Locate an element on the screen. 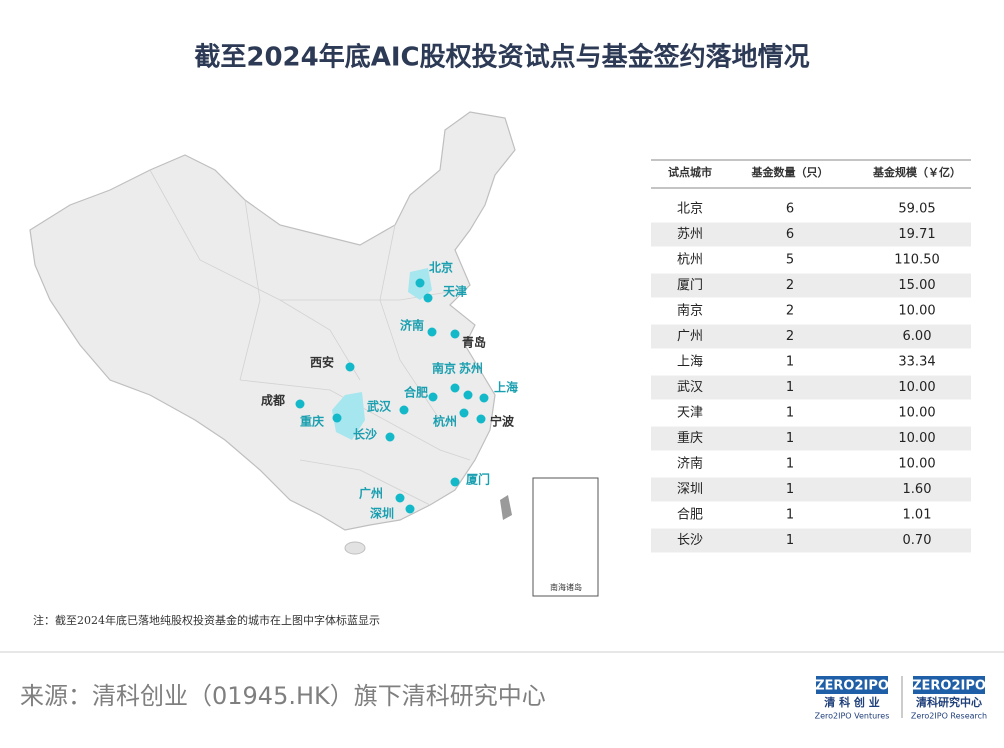  logo2-cn: 清科研究中心 is located at coordinates (949, 702).